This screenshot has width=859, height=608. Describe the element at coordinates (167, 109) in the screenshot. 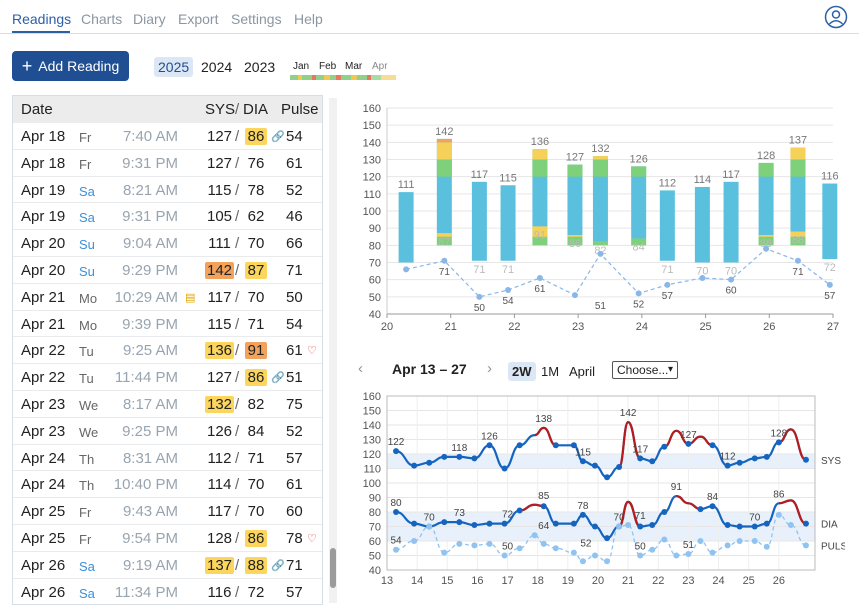

I see `table-header: Date SYS / DIA Pulse` at that location.